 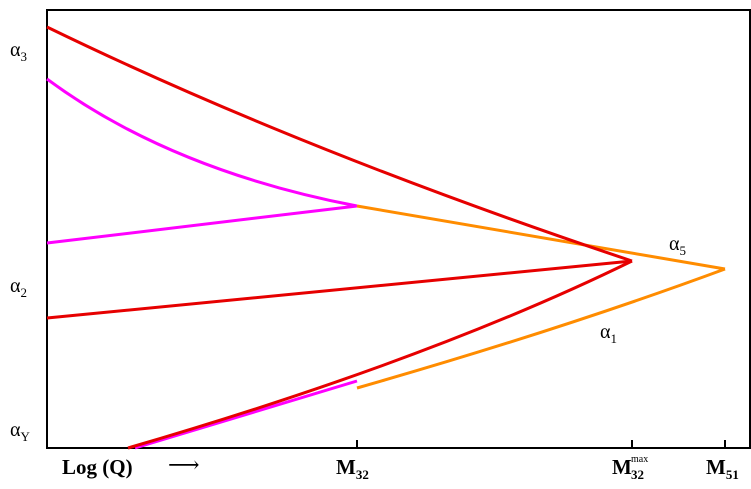 I want to click on label-m32max-sub: 32, so click(x=637, y=474).